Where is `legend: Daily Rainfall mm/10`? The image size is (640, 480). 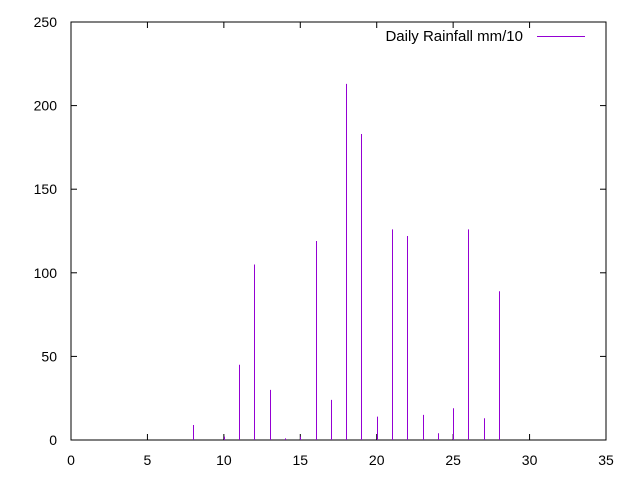
legend: Daily Rainfall mm/10 is located at coordinates (485, 36).